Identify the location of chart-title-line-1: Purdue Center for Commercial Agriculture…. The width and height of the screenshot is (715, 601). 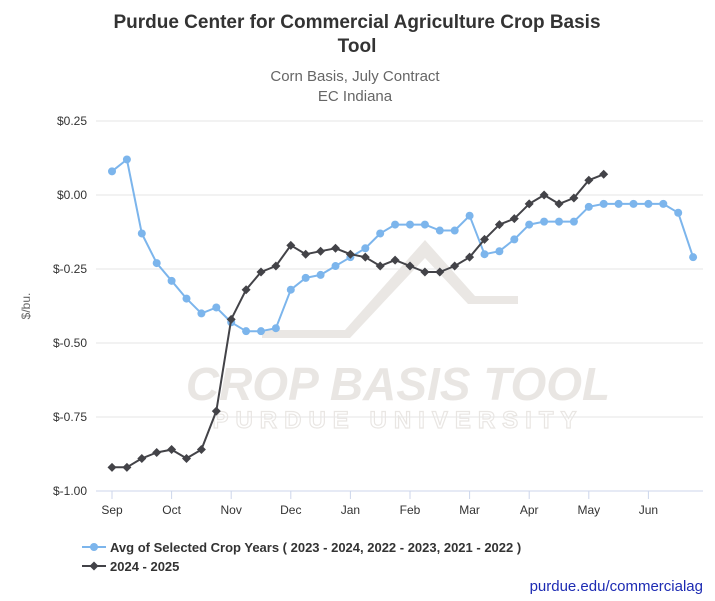
(356, 22).